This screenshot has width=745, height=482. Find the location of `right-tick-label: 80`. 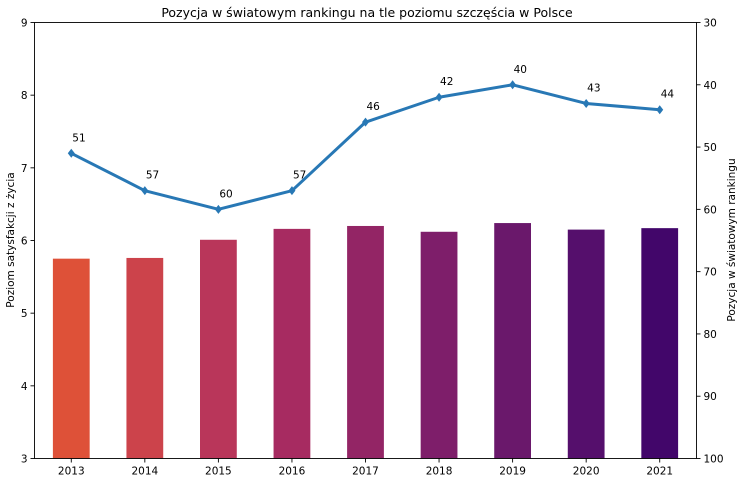

right-tick-label: 80 is located at coordinates (710, 335).